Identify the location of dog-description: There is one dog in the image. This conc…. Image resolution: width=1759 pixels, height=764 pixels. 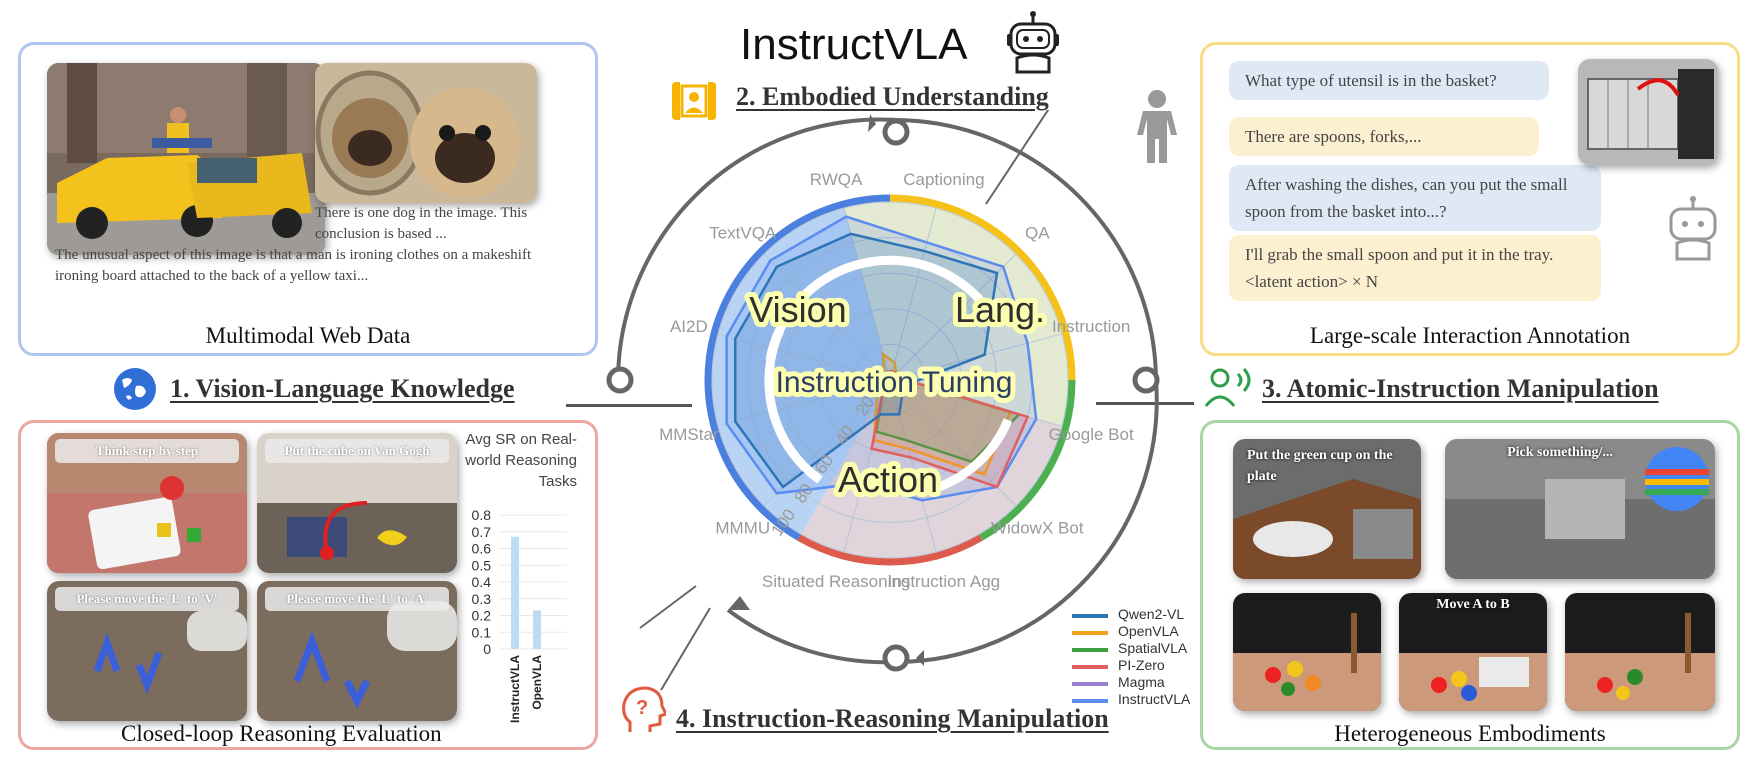
(421, 223).